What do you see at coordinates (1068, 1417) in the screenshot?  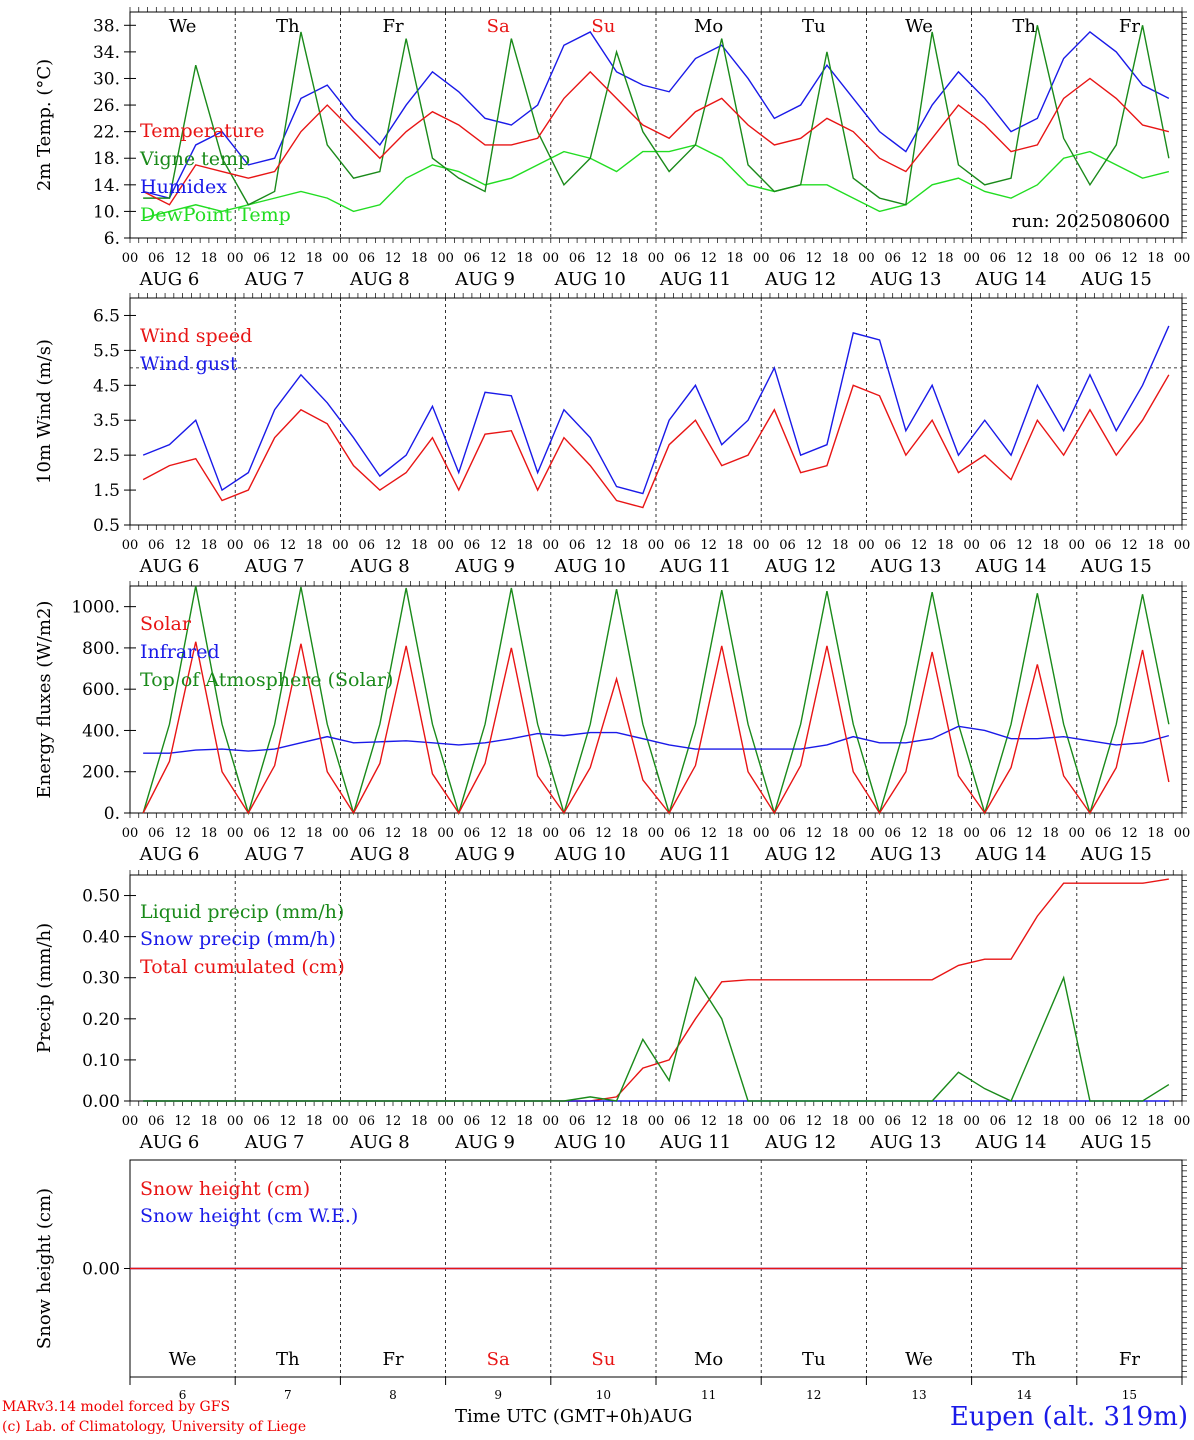 I see `location-label: Eupen (alt. 319m)` at bounding box center [1068, 1417].